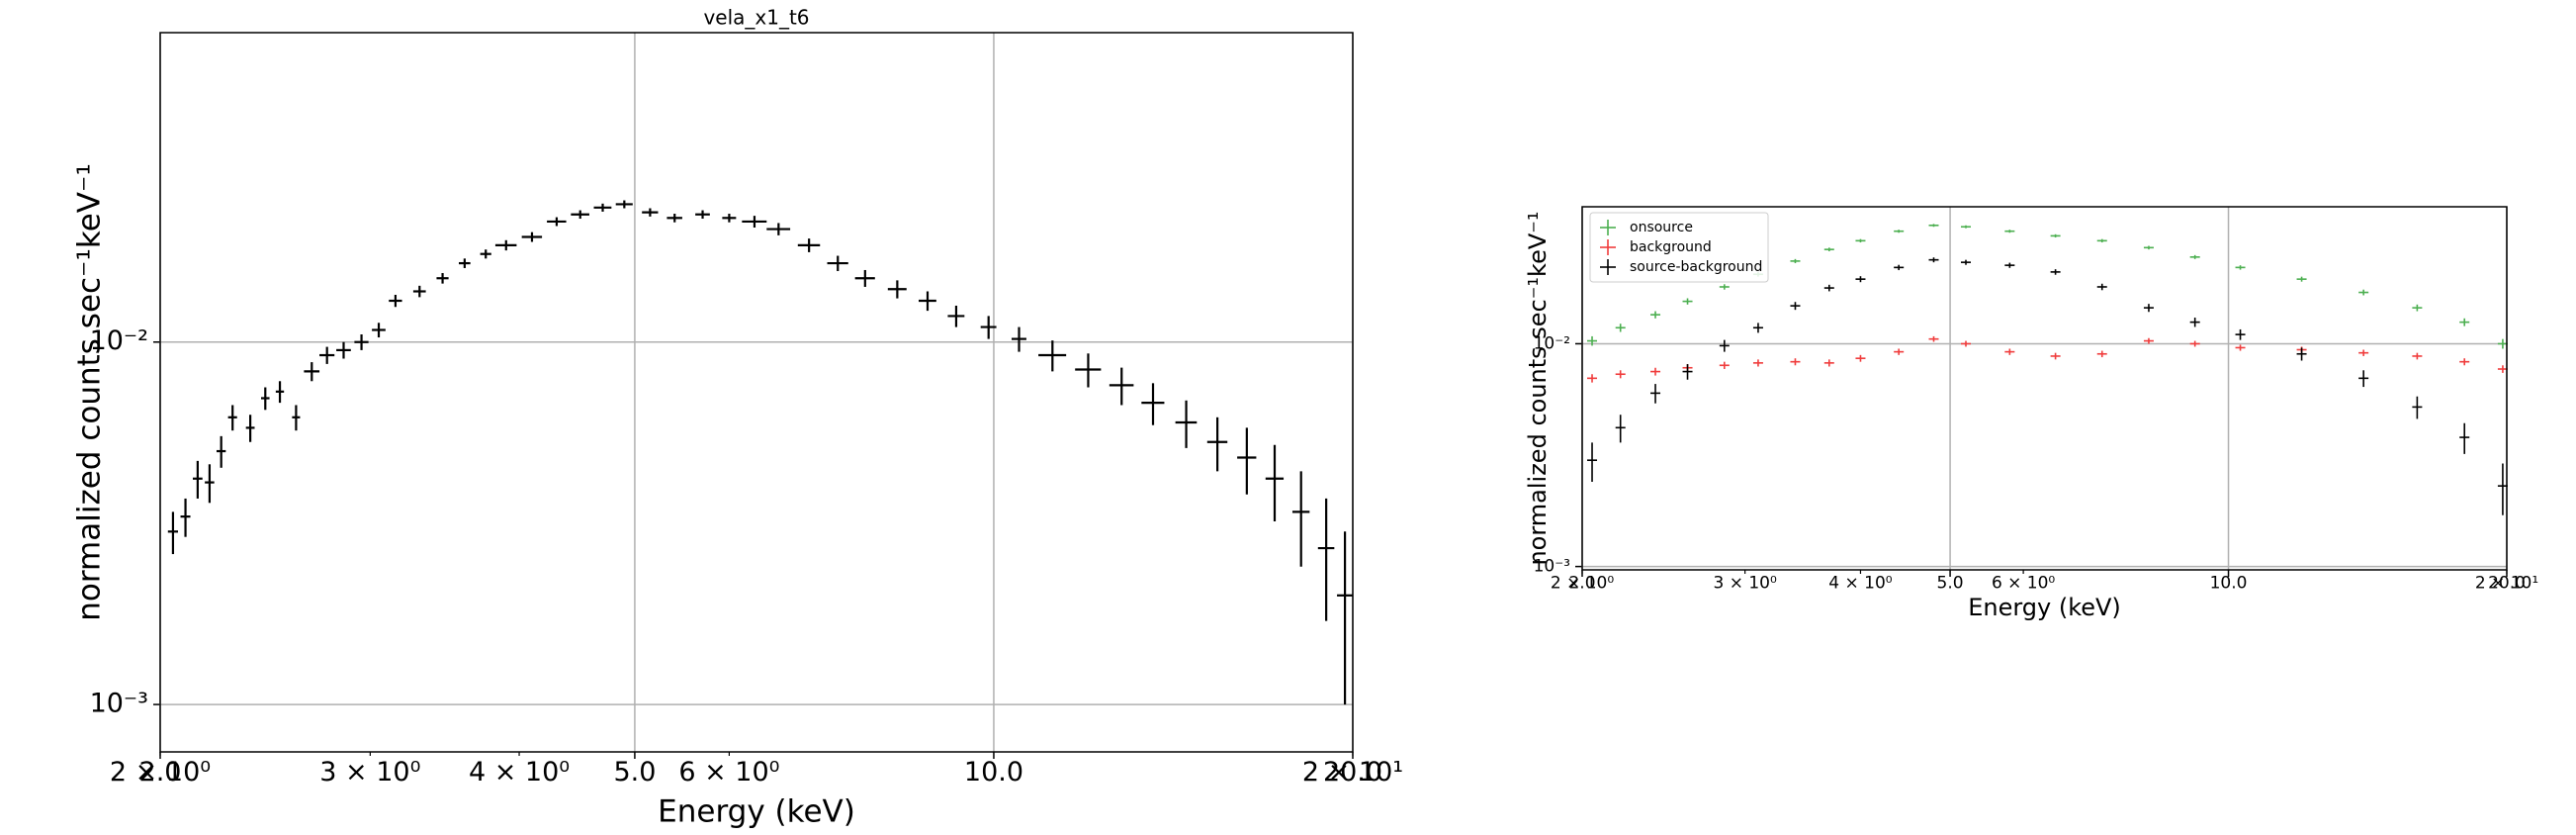 Image resolution: width=2576 pixels, height=835 pixels. I want to click on chart-title: vela_x1_t6, so click(756, 18).